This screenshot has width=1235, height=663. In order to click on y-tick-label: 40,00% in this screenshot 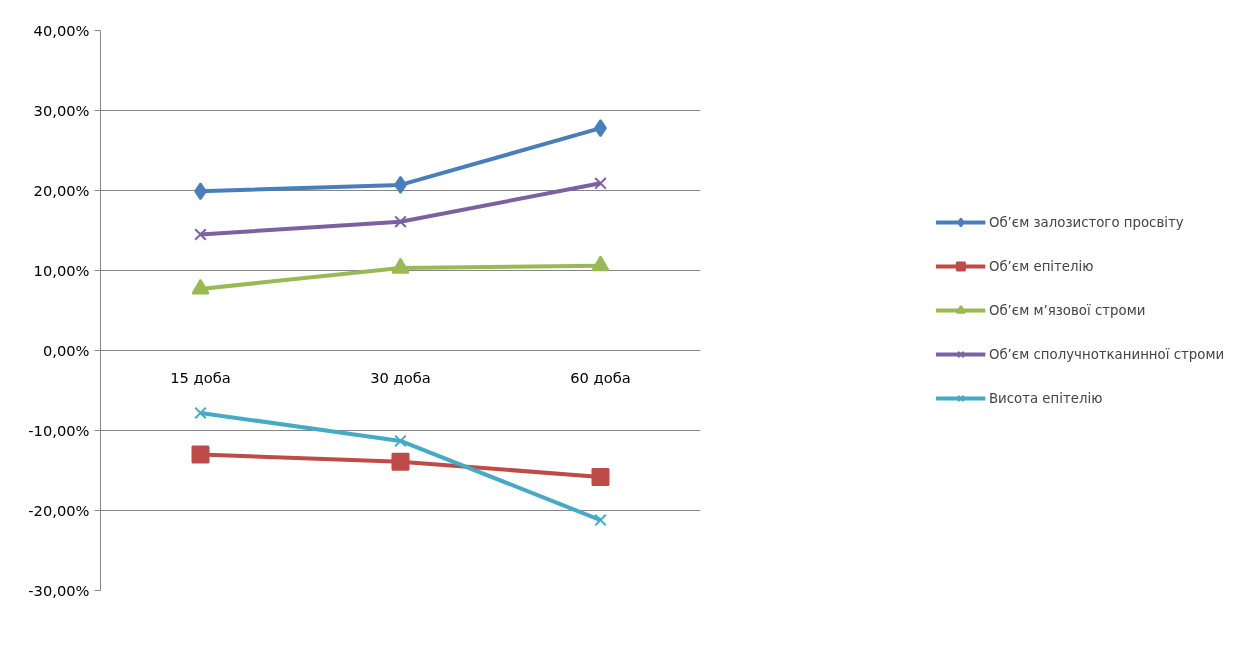, I will do `click(61, 30)`.